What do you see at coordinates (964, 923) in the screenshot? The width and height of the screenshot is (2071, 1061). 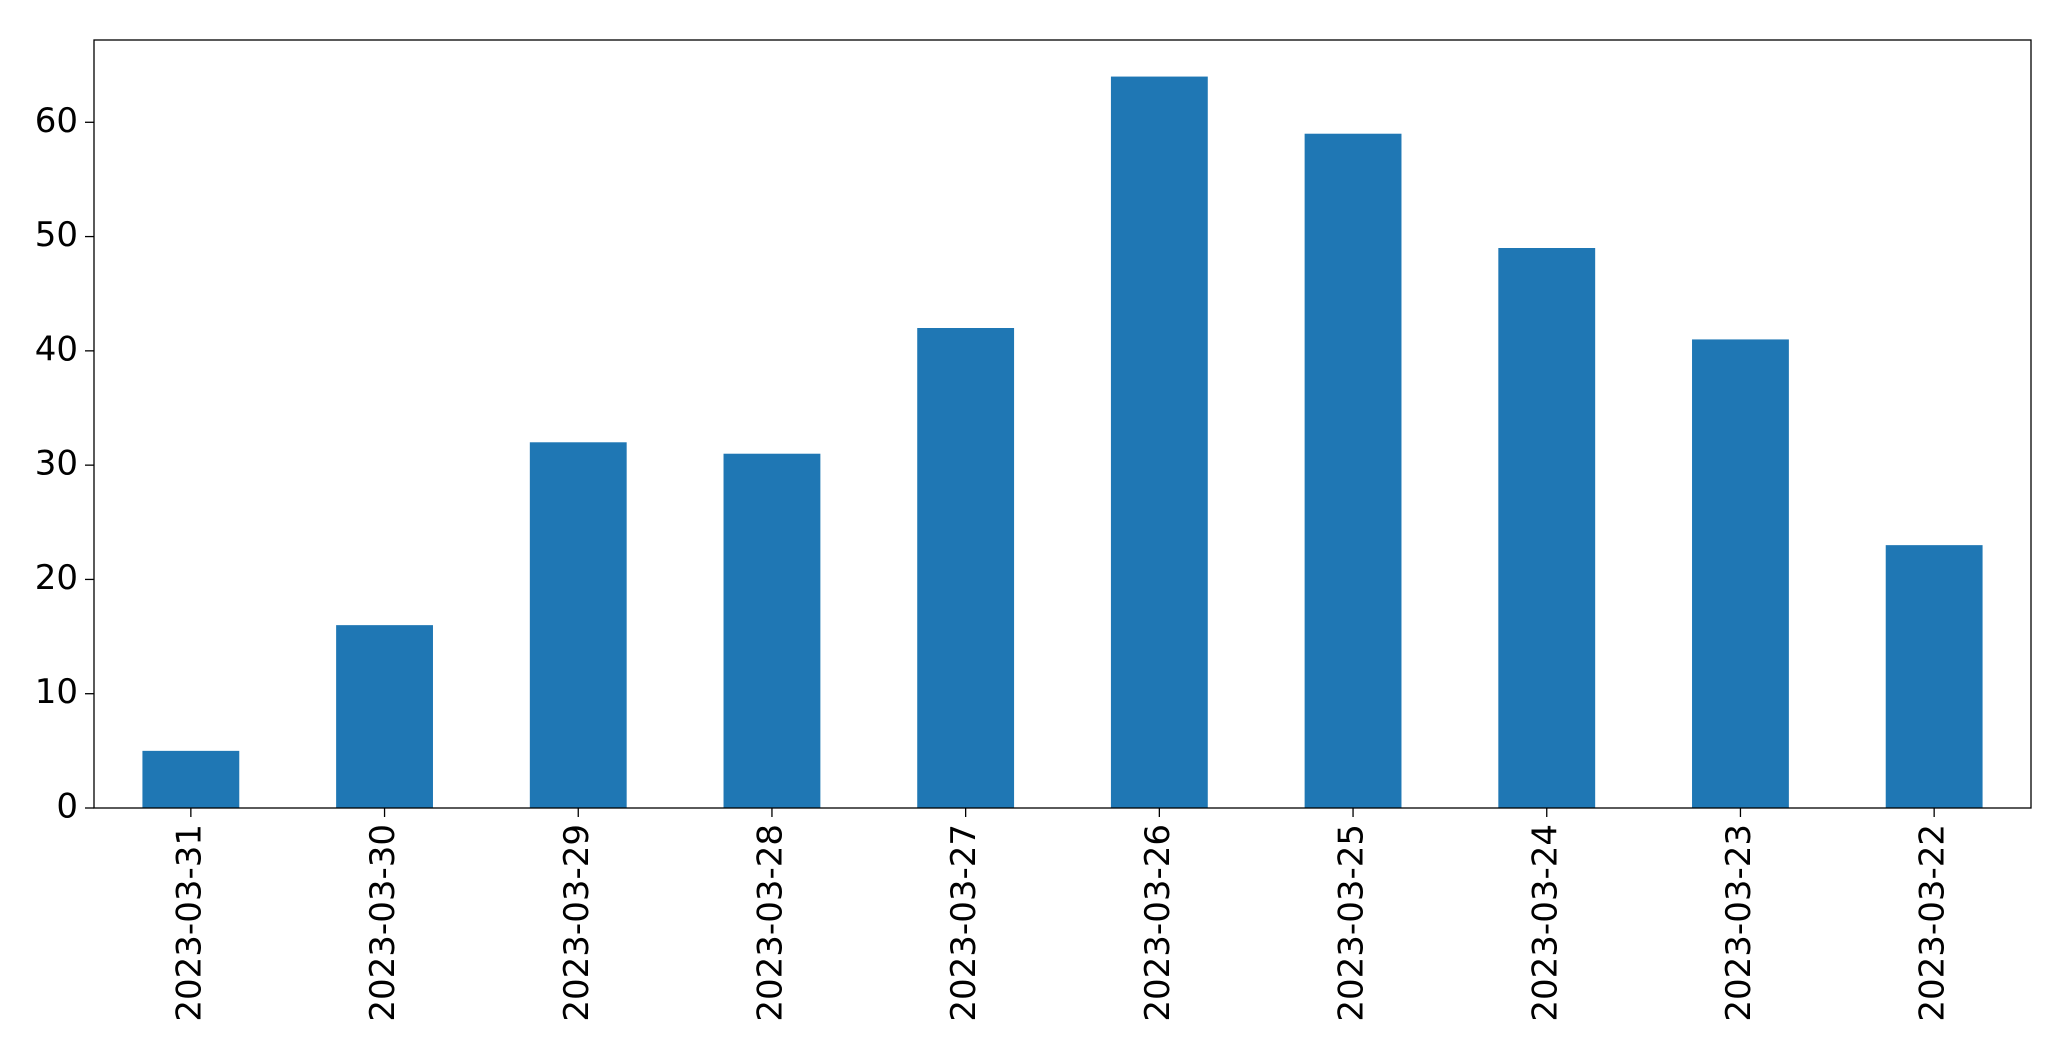 I see `x-tick-label: 2023-03-27` at bounding box center [964, 923].